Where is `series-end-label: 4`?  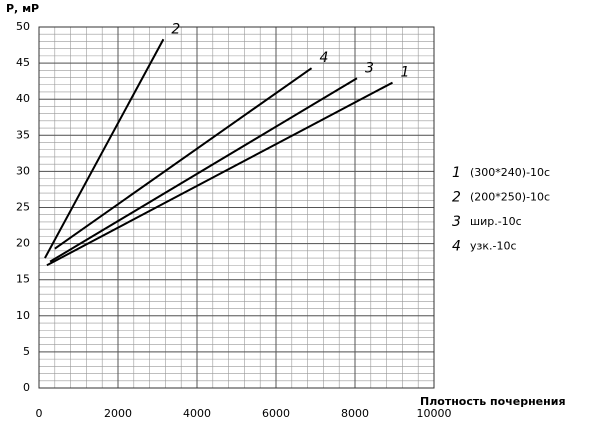
series-end-label: 4 is located at coordinates (324, 58).